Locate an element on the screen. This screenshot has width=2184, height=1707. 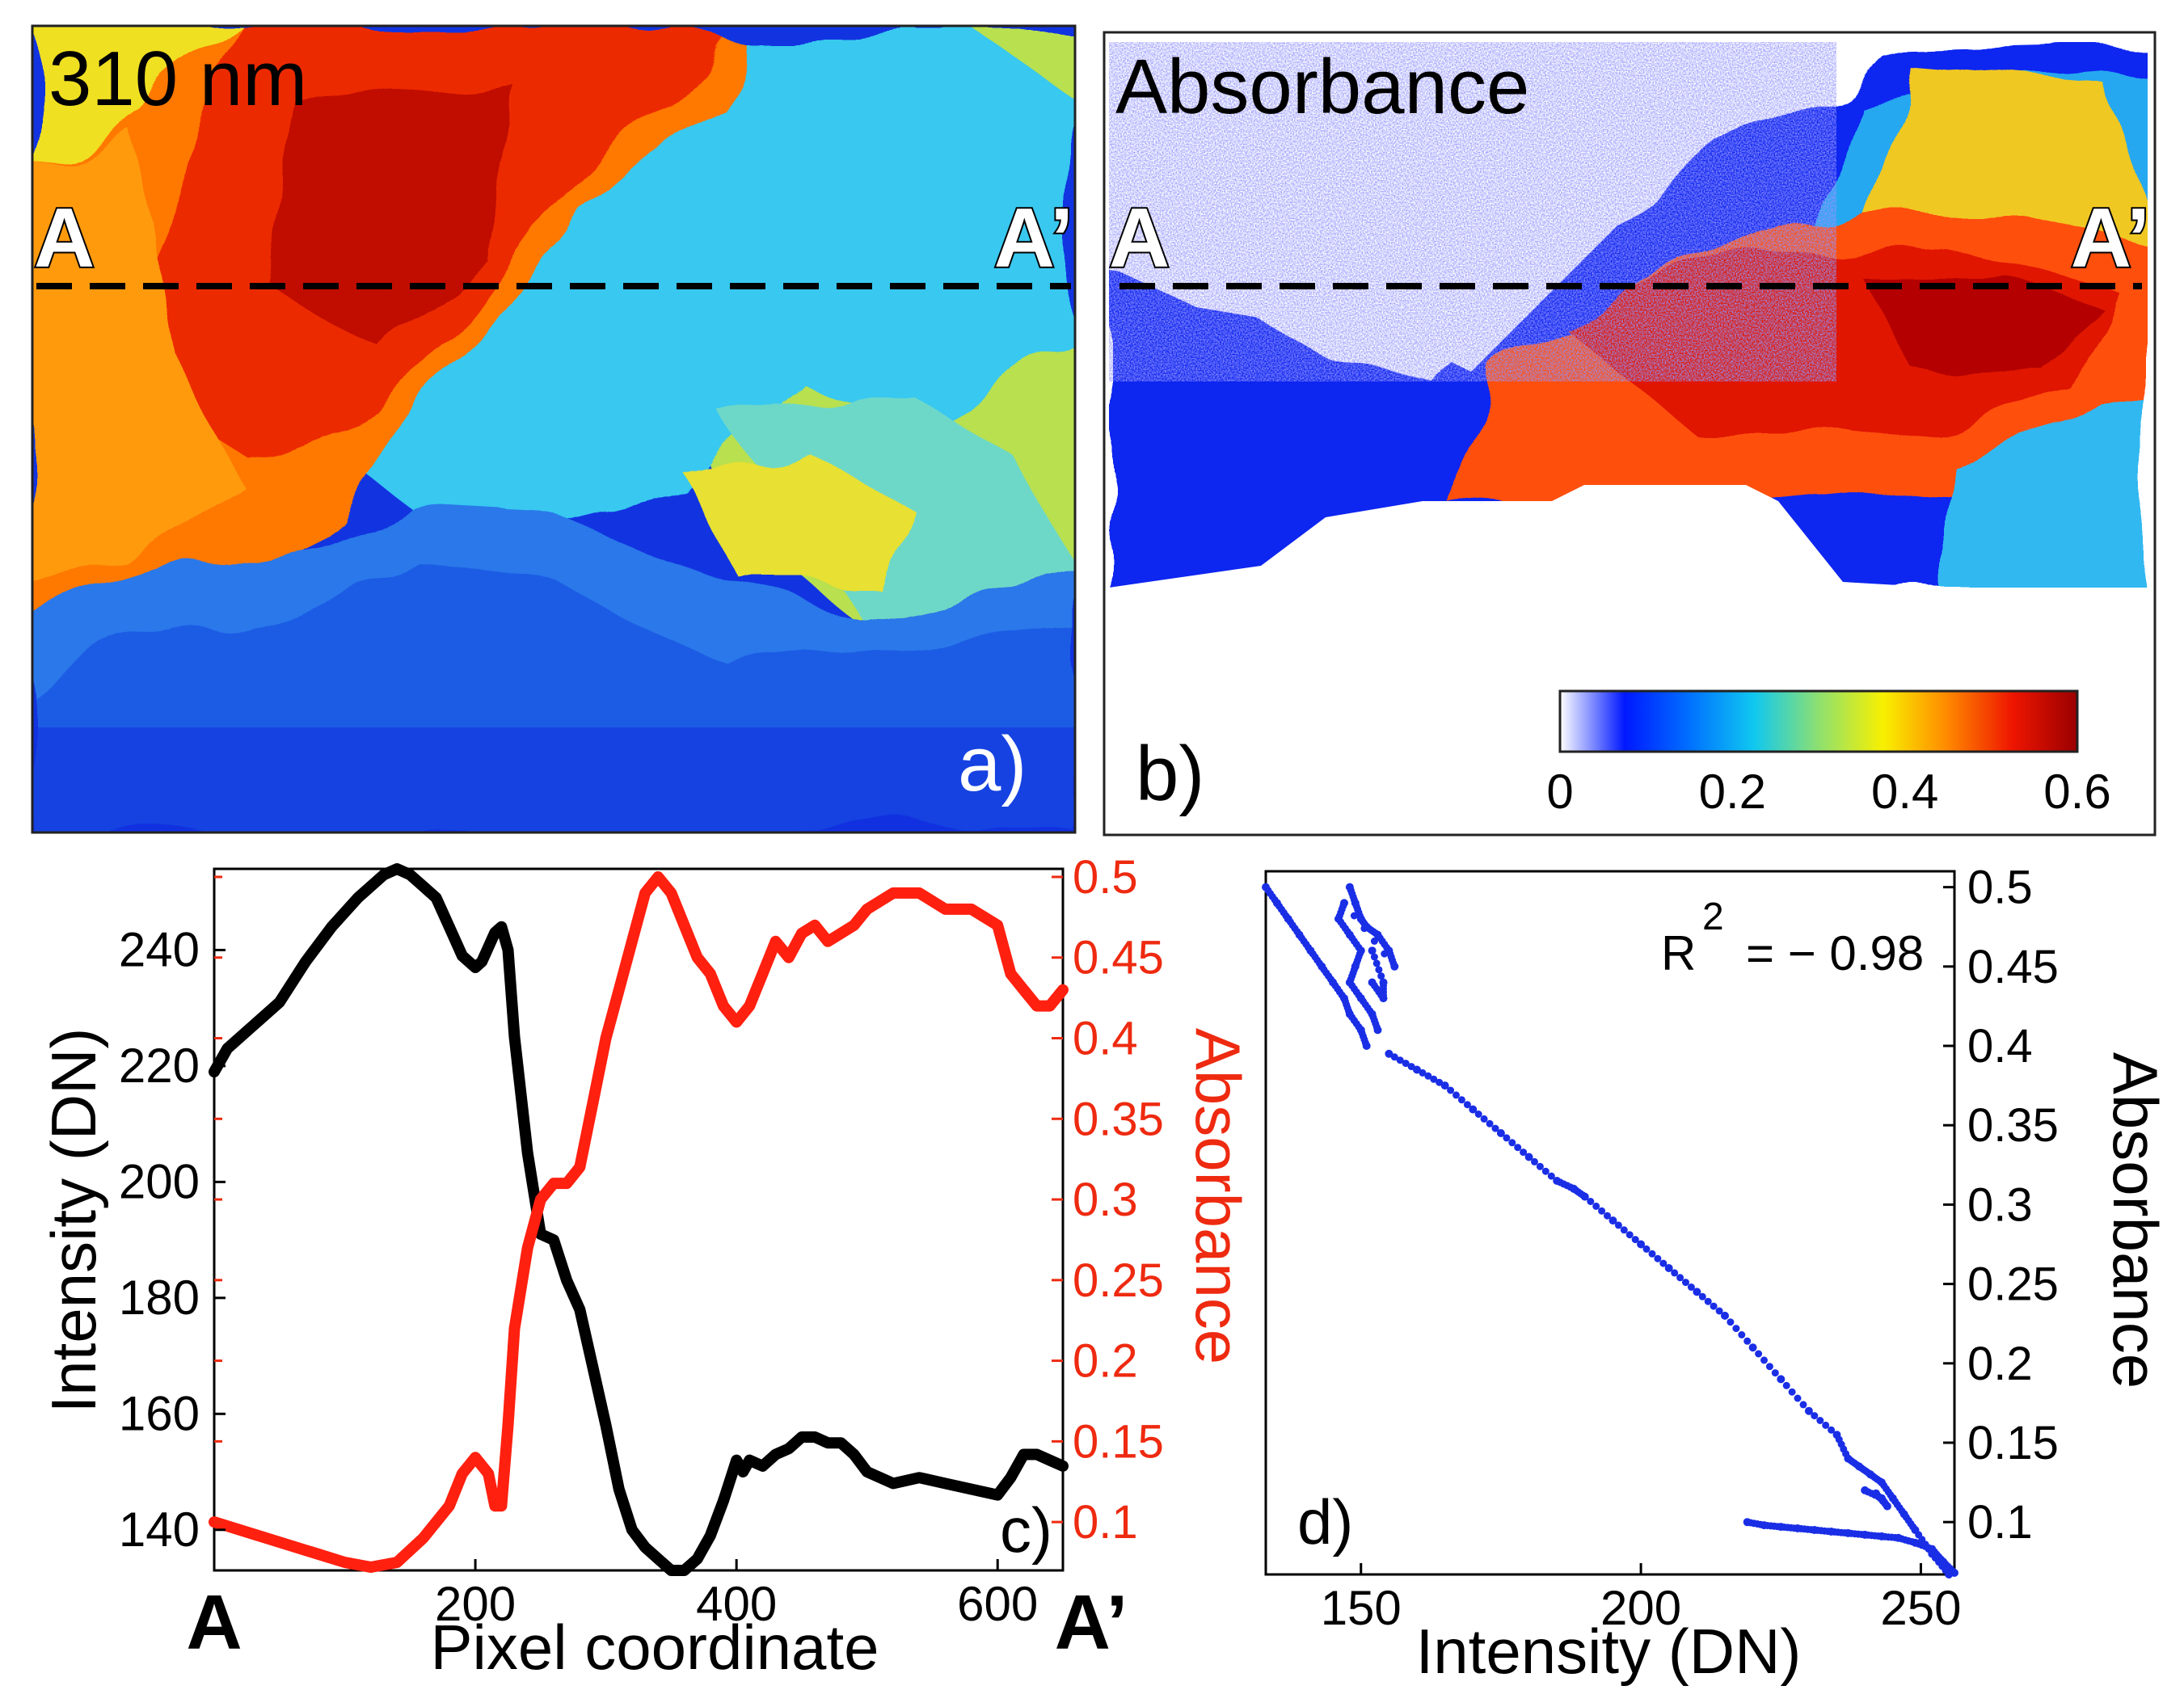
panel-c-left-axis-title: Intensity (DN) is located at coordinates (73, 1221).